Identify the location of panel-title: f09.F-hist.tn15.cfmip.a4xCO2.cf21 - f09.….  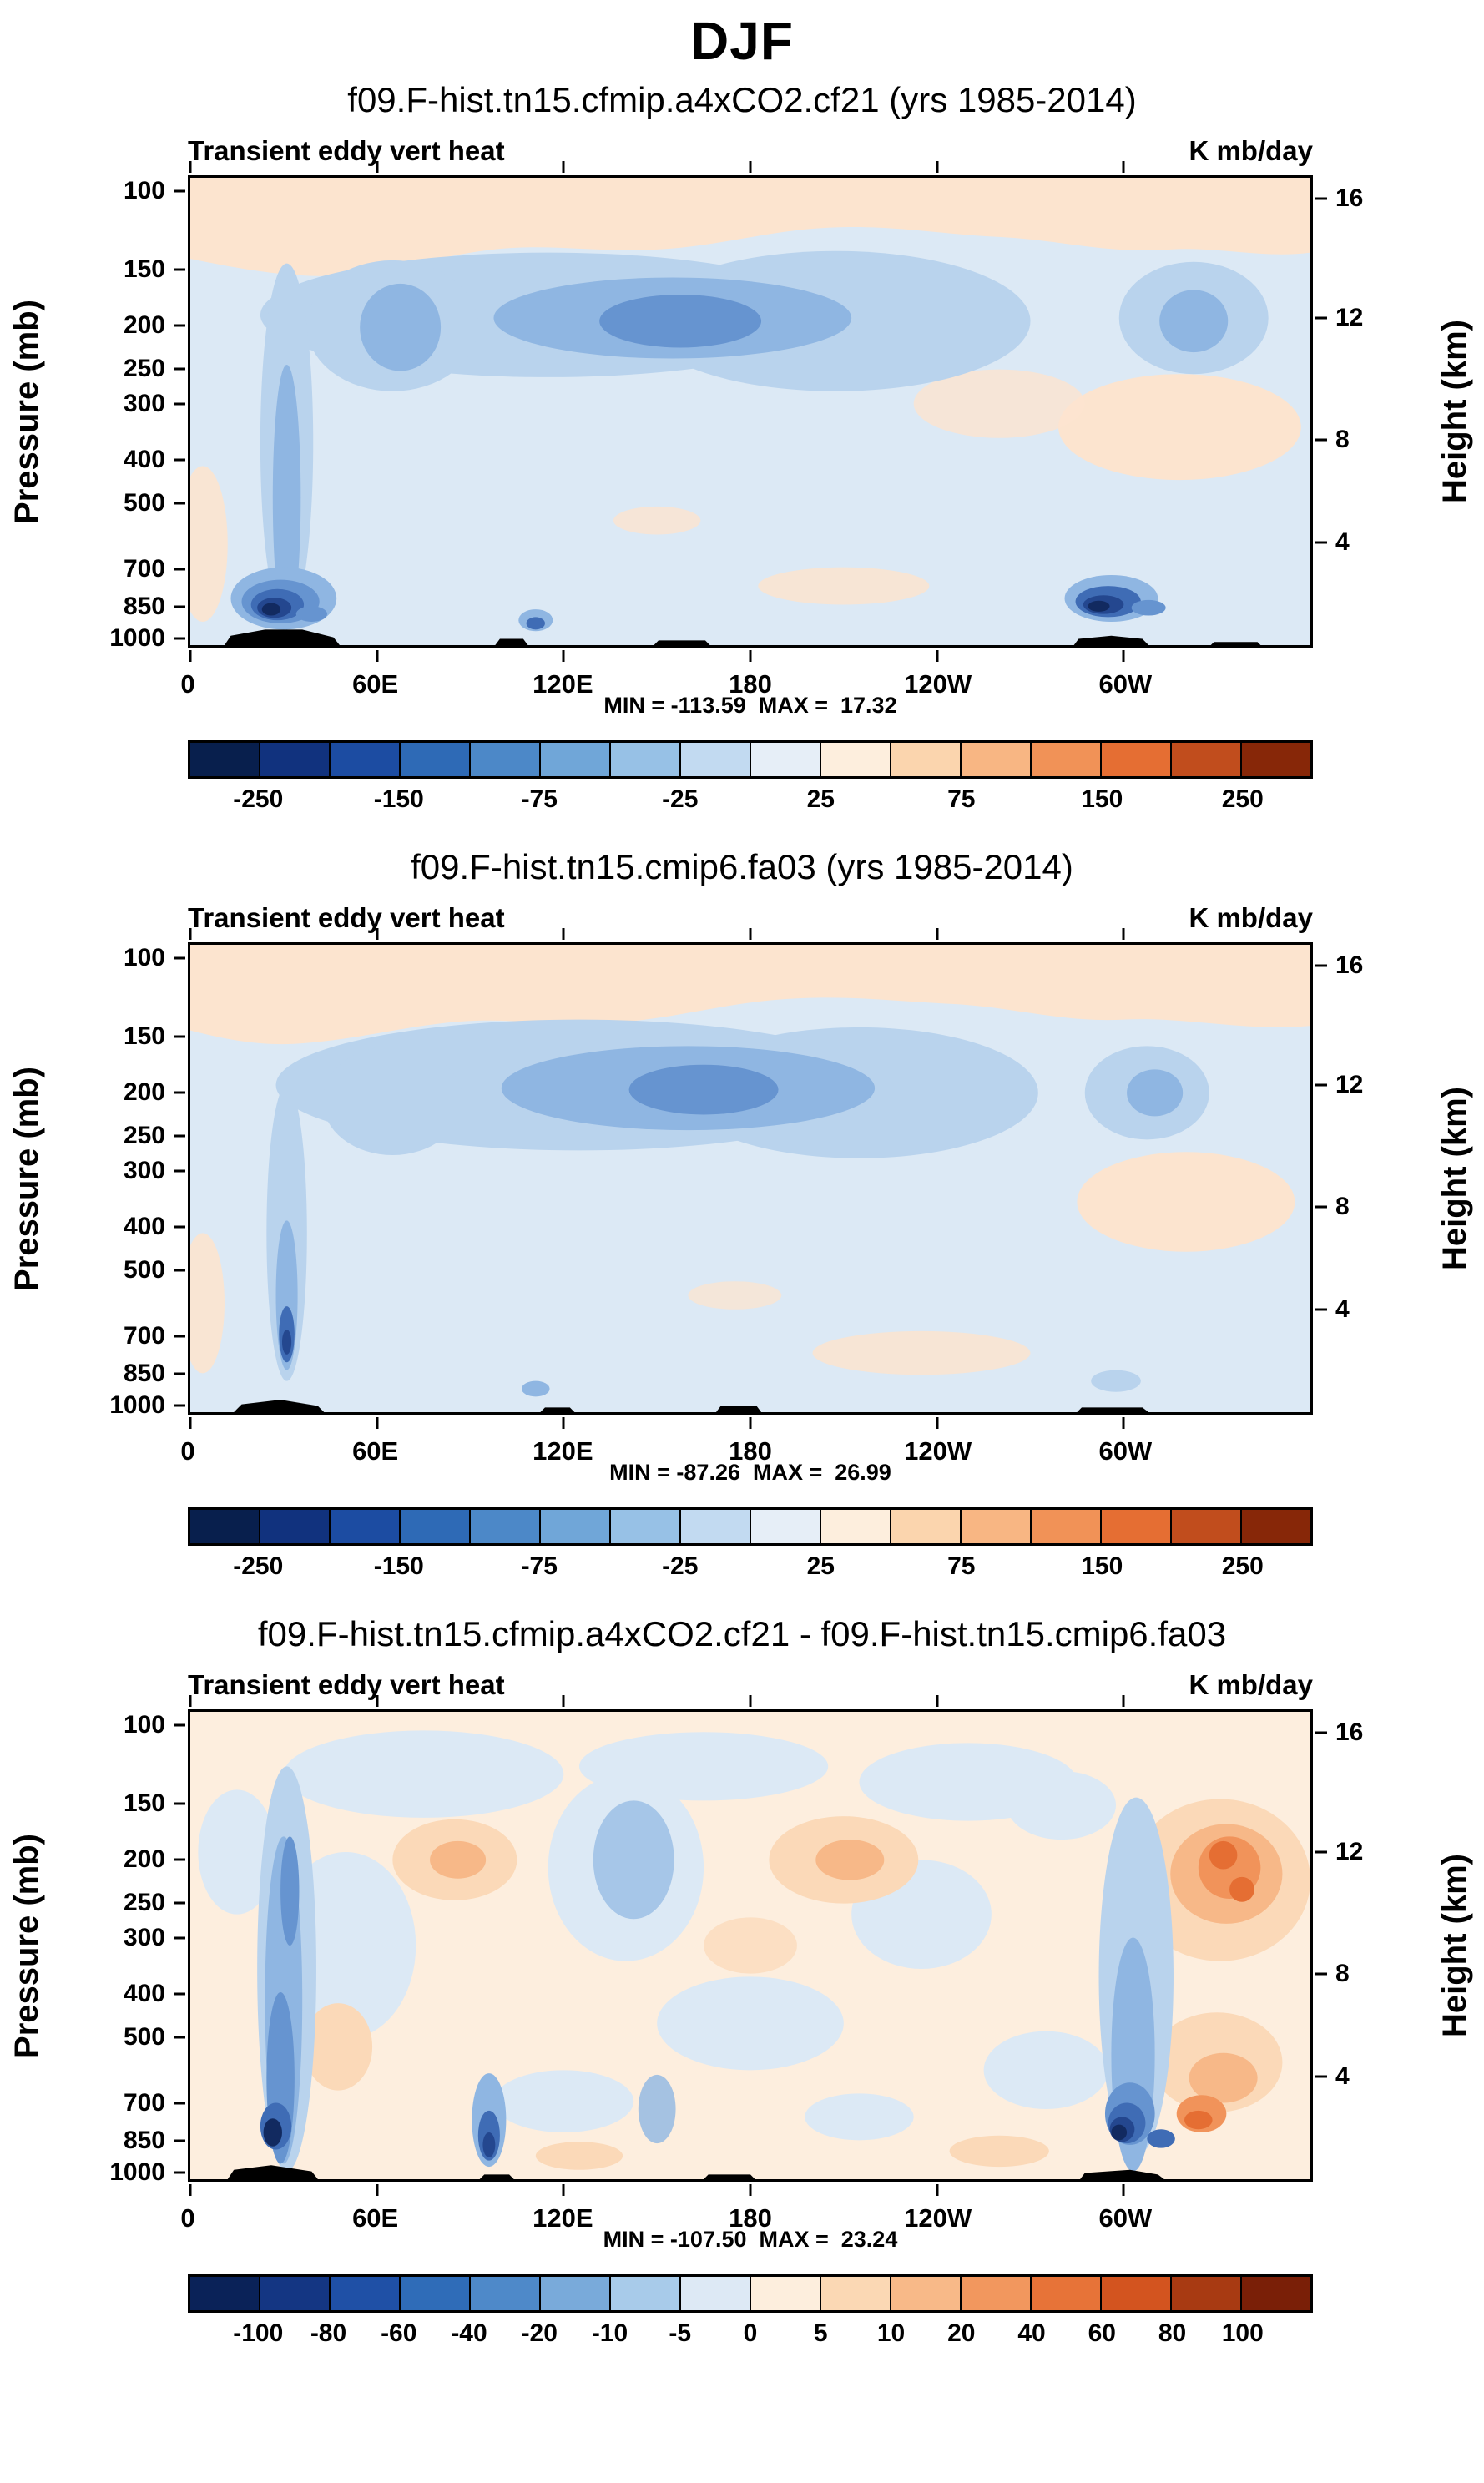
(742, 1634).